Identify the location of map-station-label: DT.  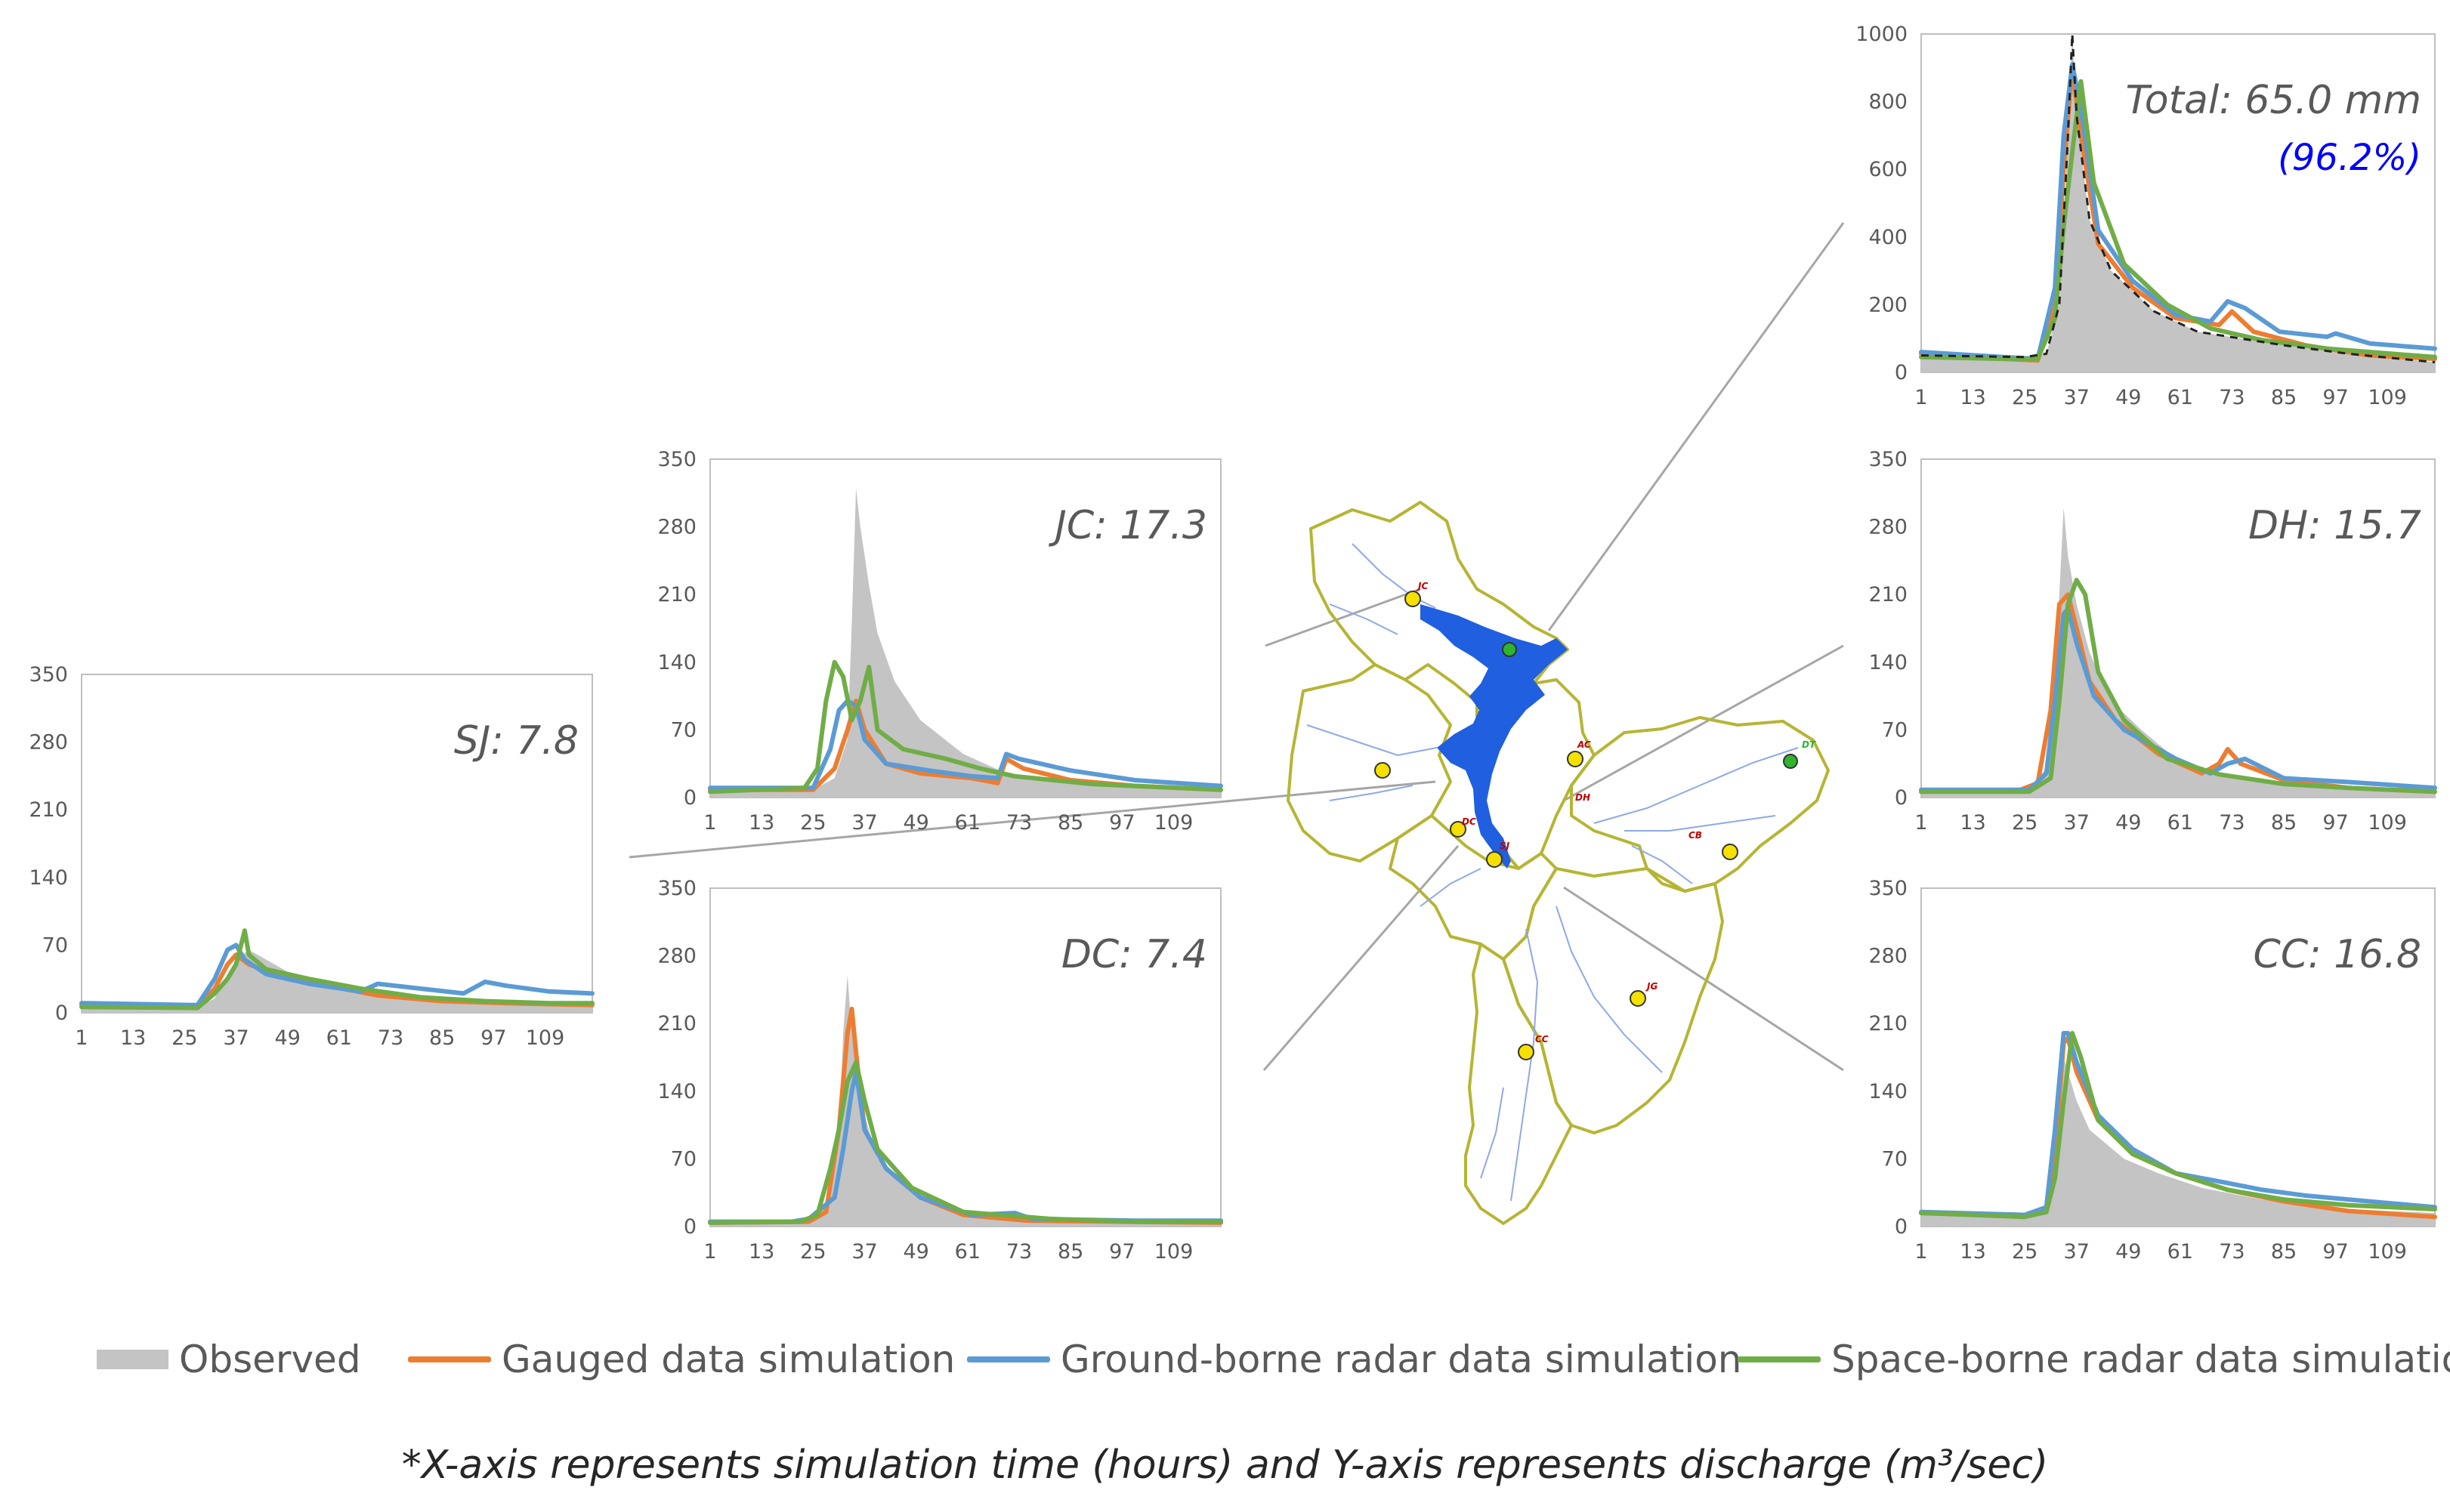
(1809, 744).